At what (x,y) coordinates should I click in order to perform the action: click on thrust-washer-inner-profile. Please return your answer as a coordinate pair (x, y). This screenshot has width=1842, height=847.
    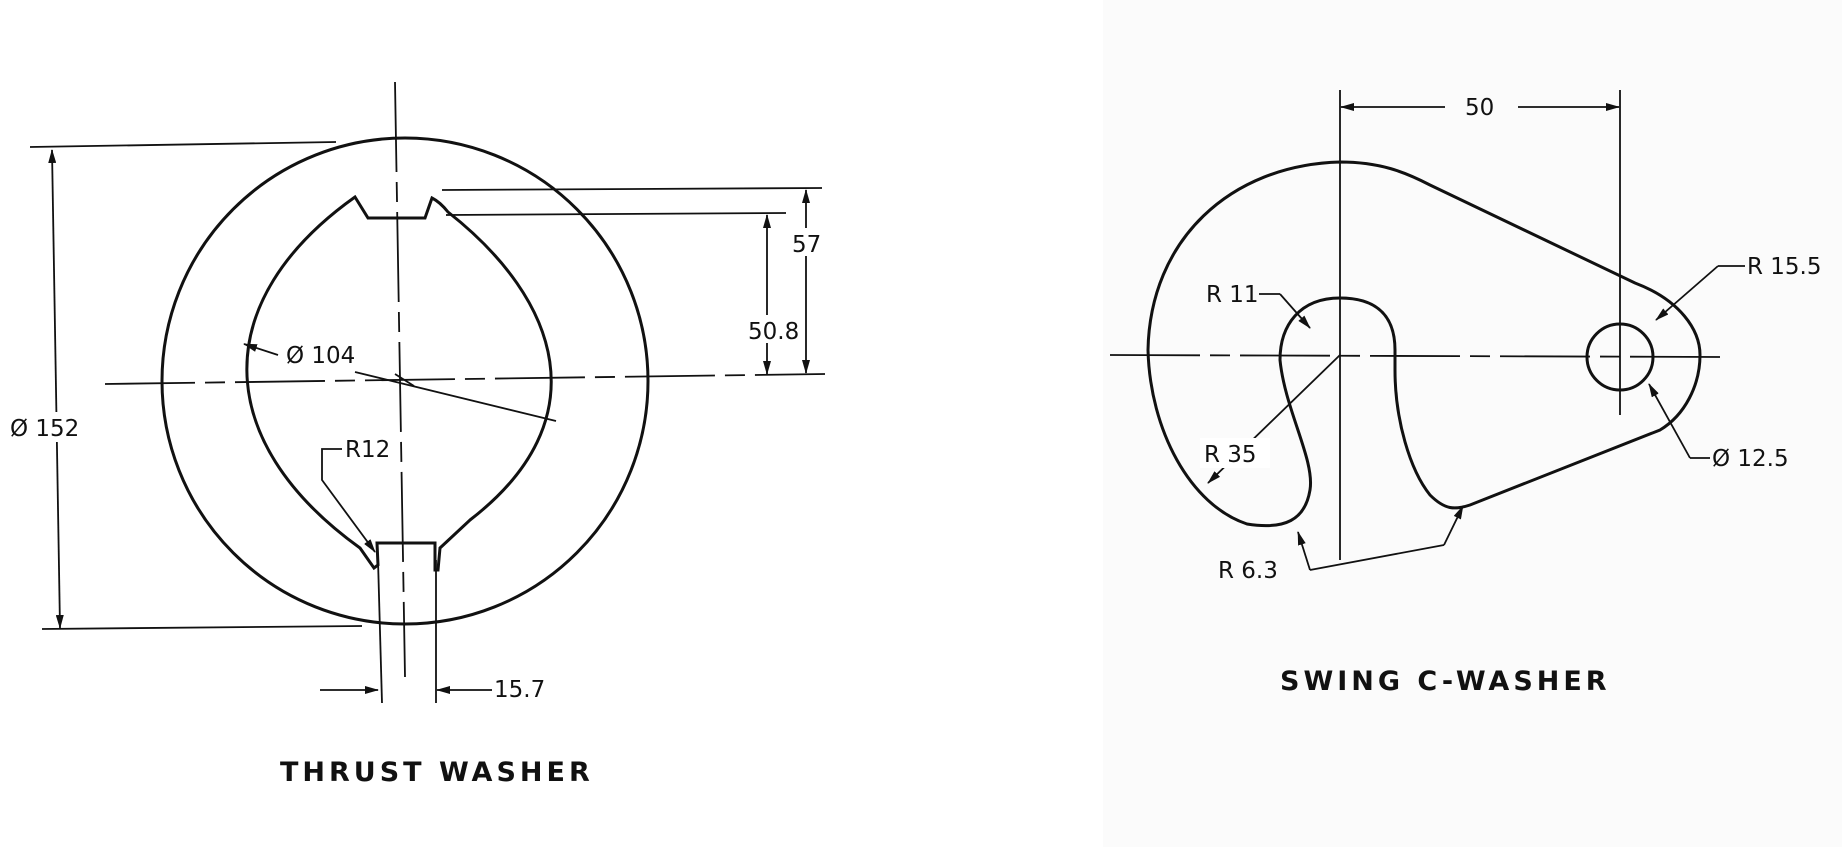
    Looking at the image, I should click on (399, 383).